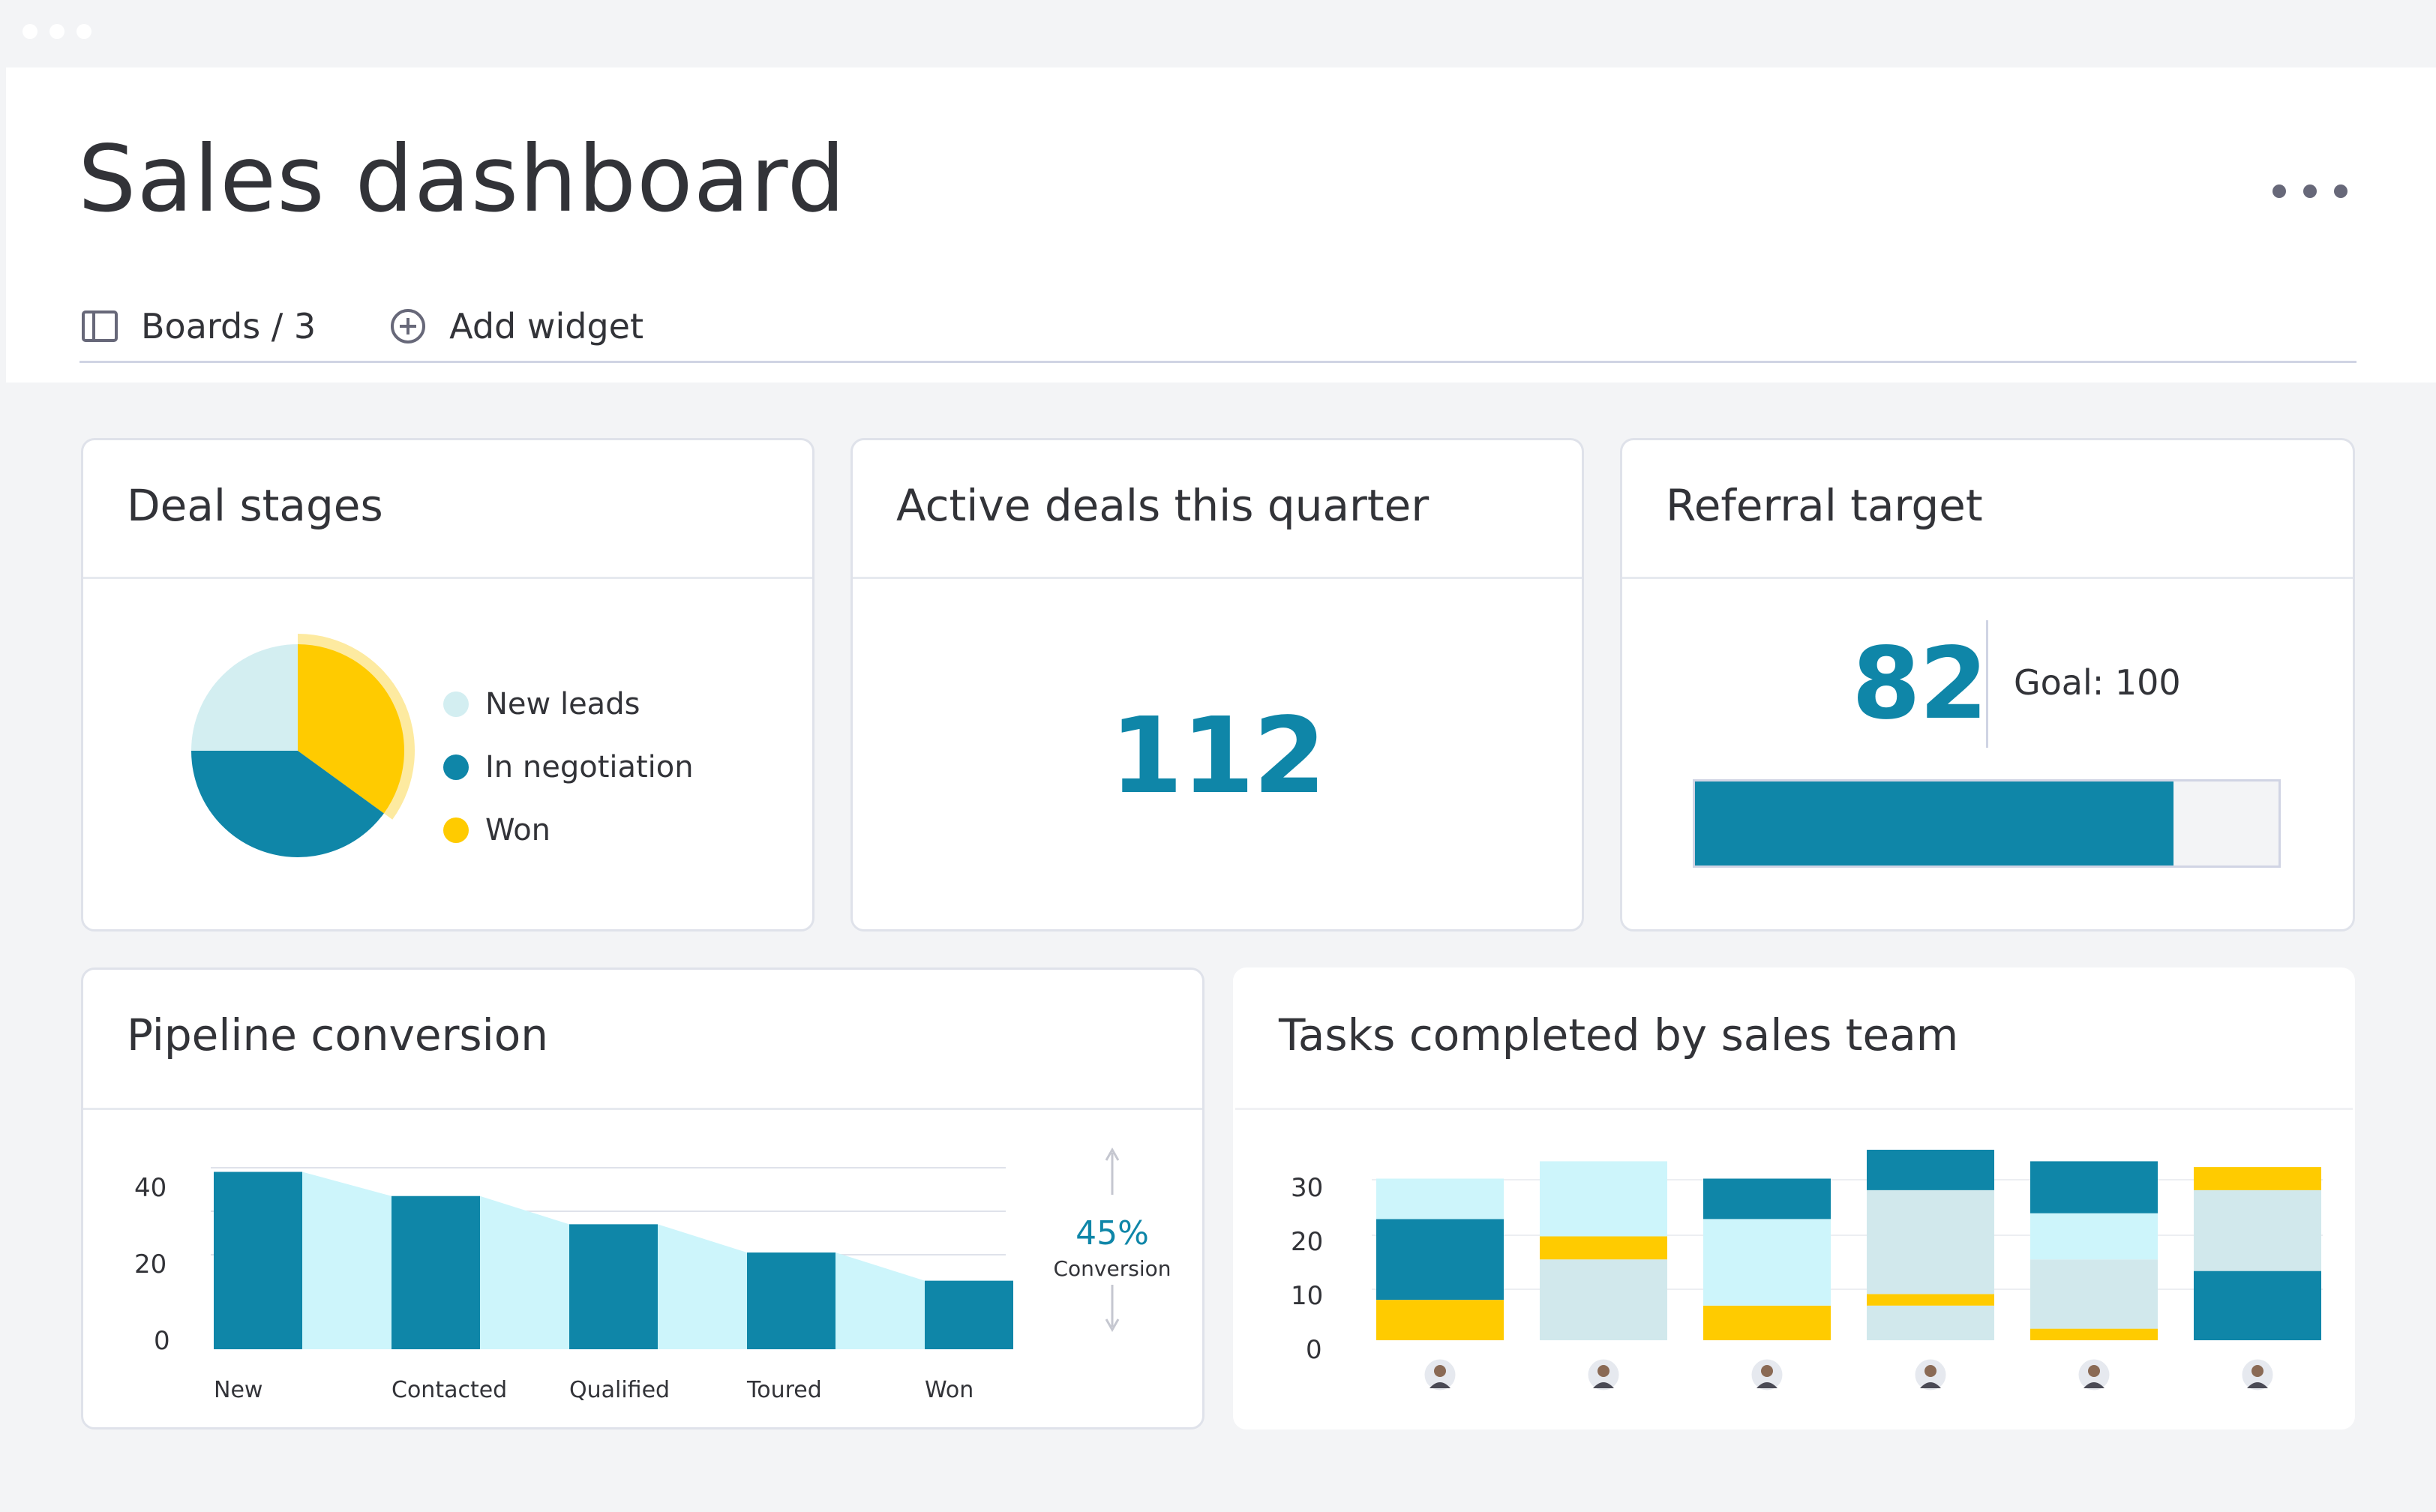 The height and width of the screenshot is (1512, 2436). I want to click on referral-target-widget: Referral target 82 Goal: 100, so click(1987, 685).